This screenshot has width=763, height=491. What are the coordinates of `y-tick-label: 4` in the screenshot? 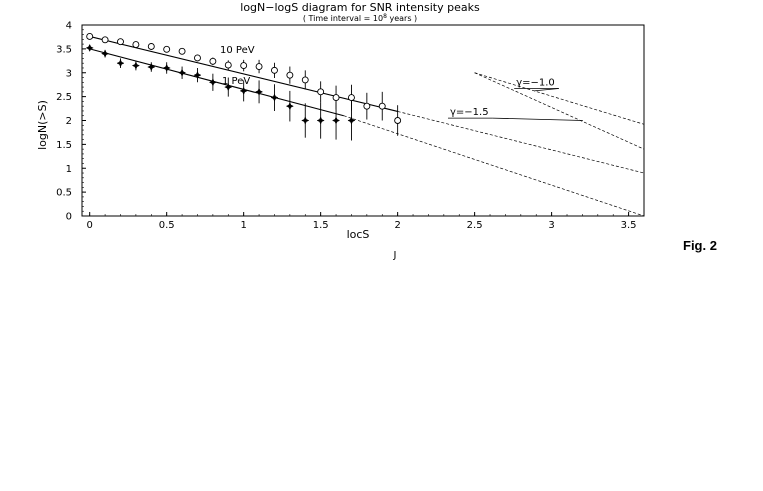 It's located at (69, 26).